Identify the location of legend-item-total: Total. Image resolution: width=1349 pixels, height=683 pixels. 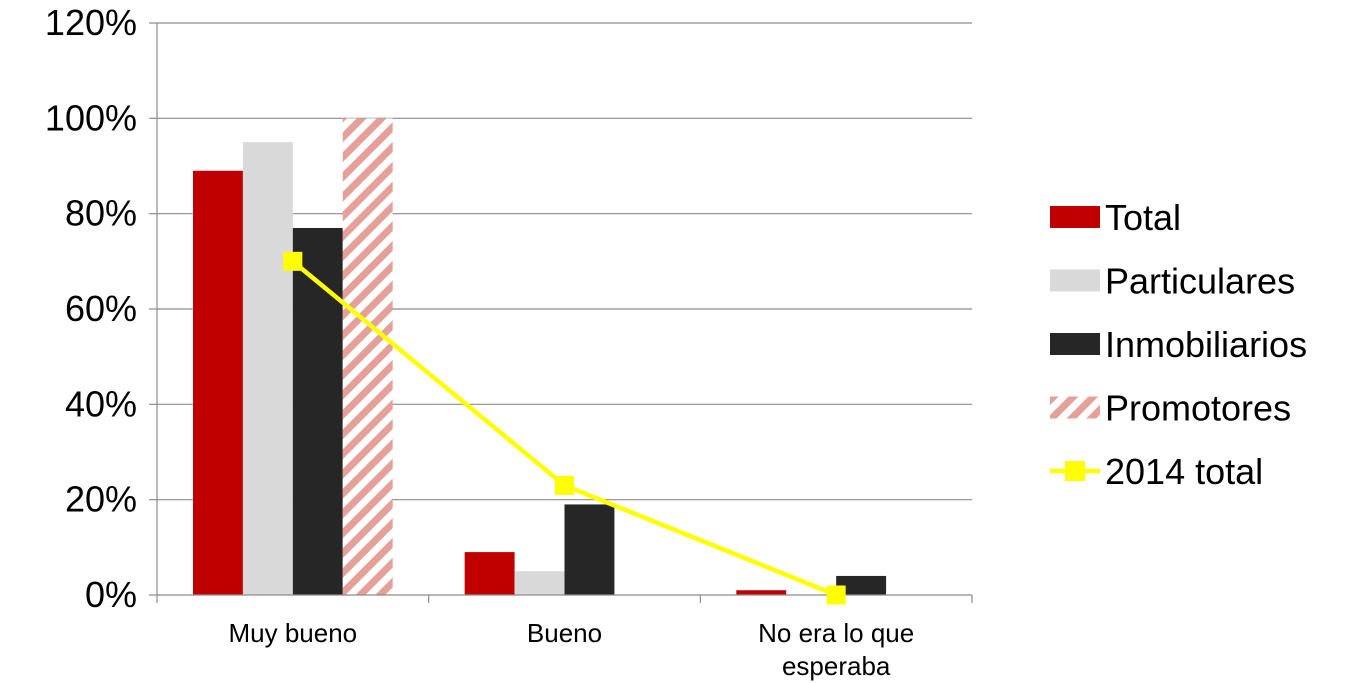
(1115, 217).